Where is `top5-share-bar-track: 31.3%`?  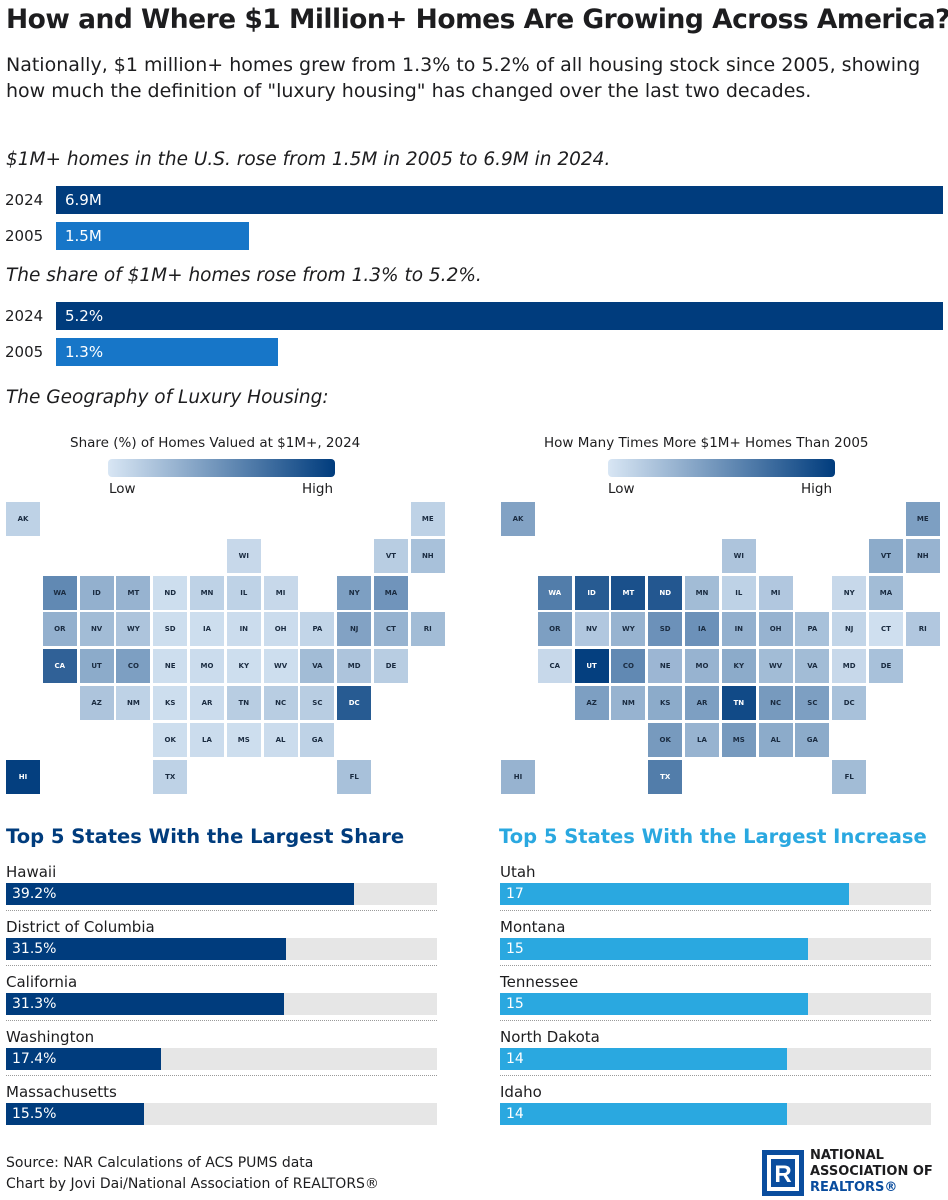 top5-share-bar-track: 31.3% is located at coordinates (221, 1004).